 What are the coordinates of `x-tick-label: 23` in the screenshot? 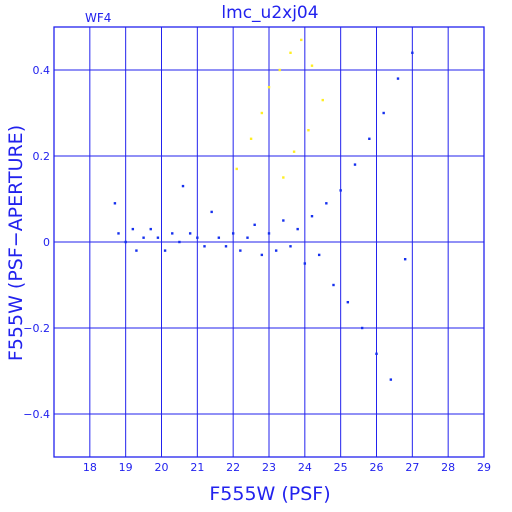 It's located at (269, 467).